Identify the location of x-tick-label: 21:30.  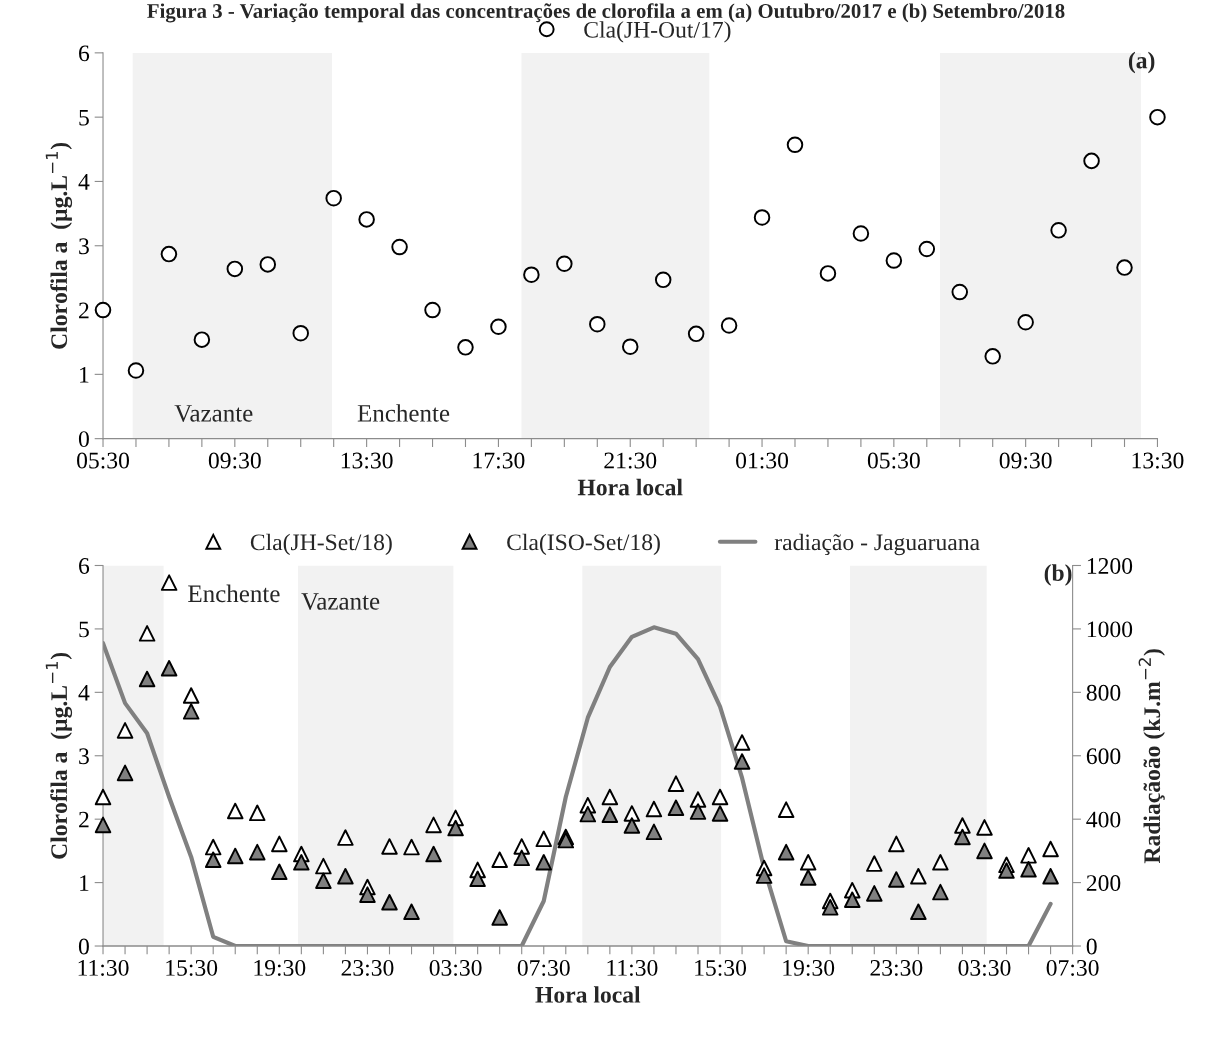
(630, 460).